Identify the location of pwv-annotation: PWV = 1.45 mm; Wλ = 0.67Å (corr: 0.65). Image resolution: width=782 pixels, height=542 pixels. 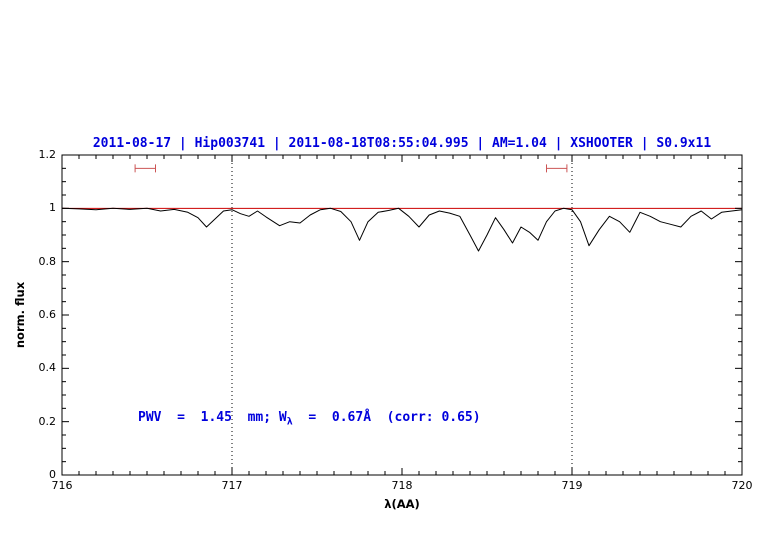
(309, 419).